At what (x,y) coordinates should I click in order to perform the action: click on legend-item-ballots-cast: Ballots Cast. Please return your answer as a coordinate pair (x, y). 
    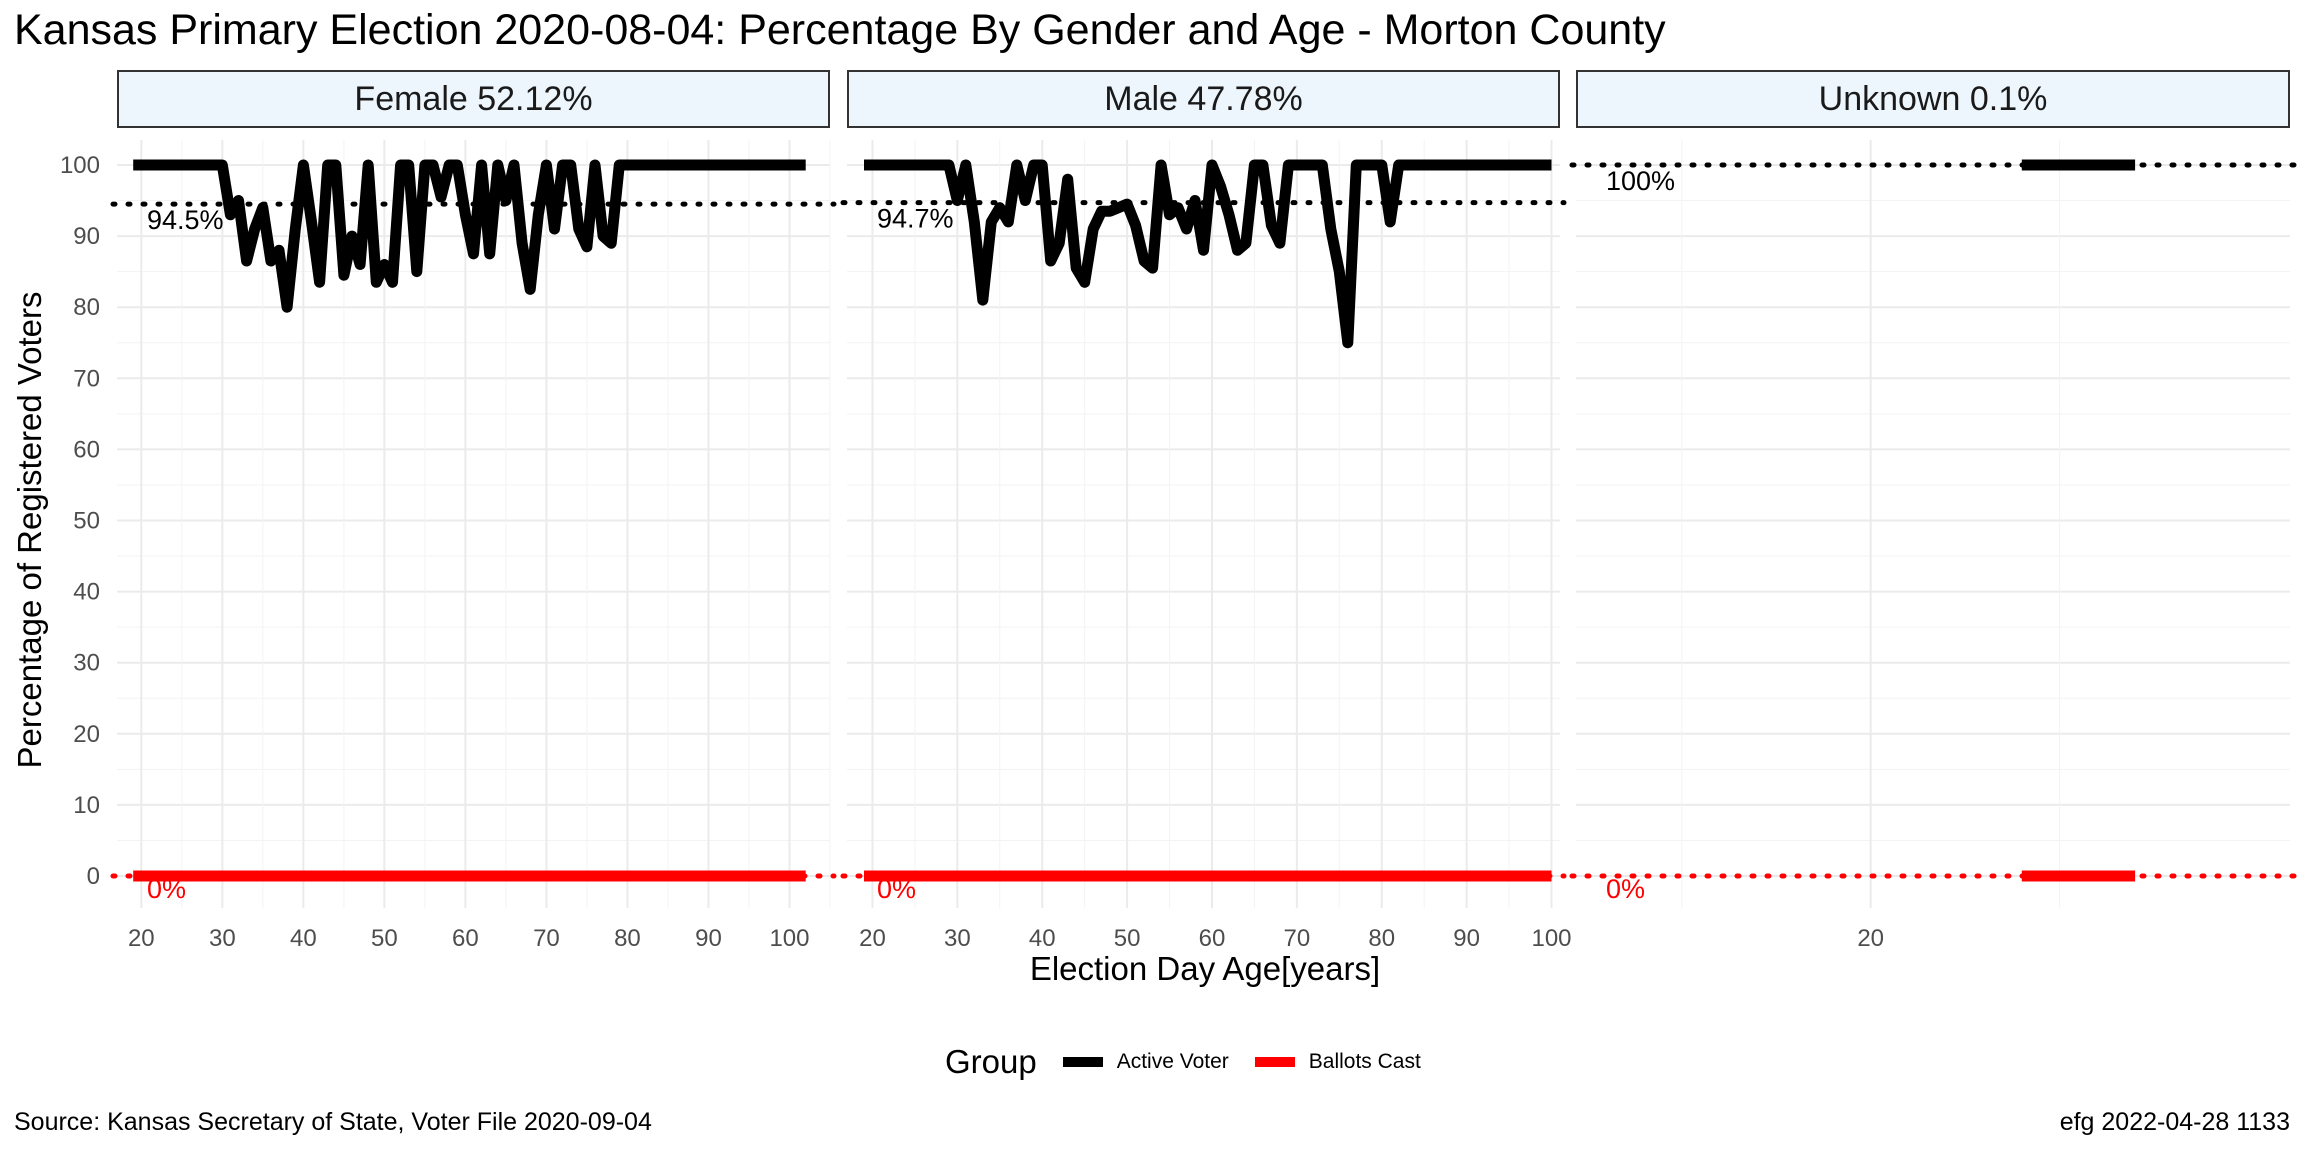
    Looking at the image, I should click on (1337, 1062).